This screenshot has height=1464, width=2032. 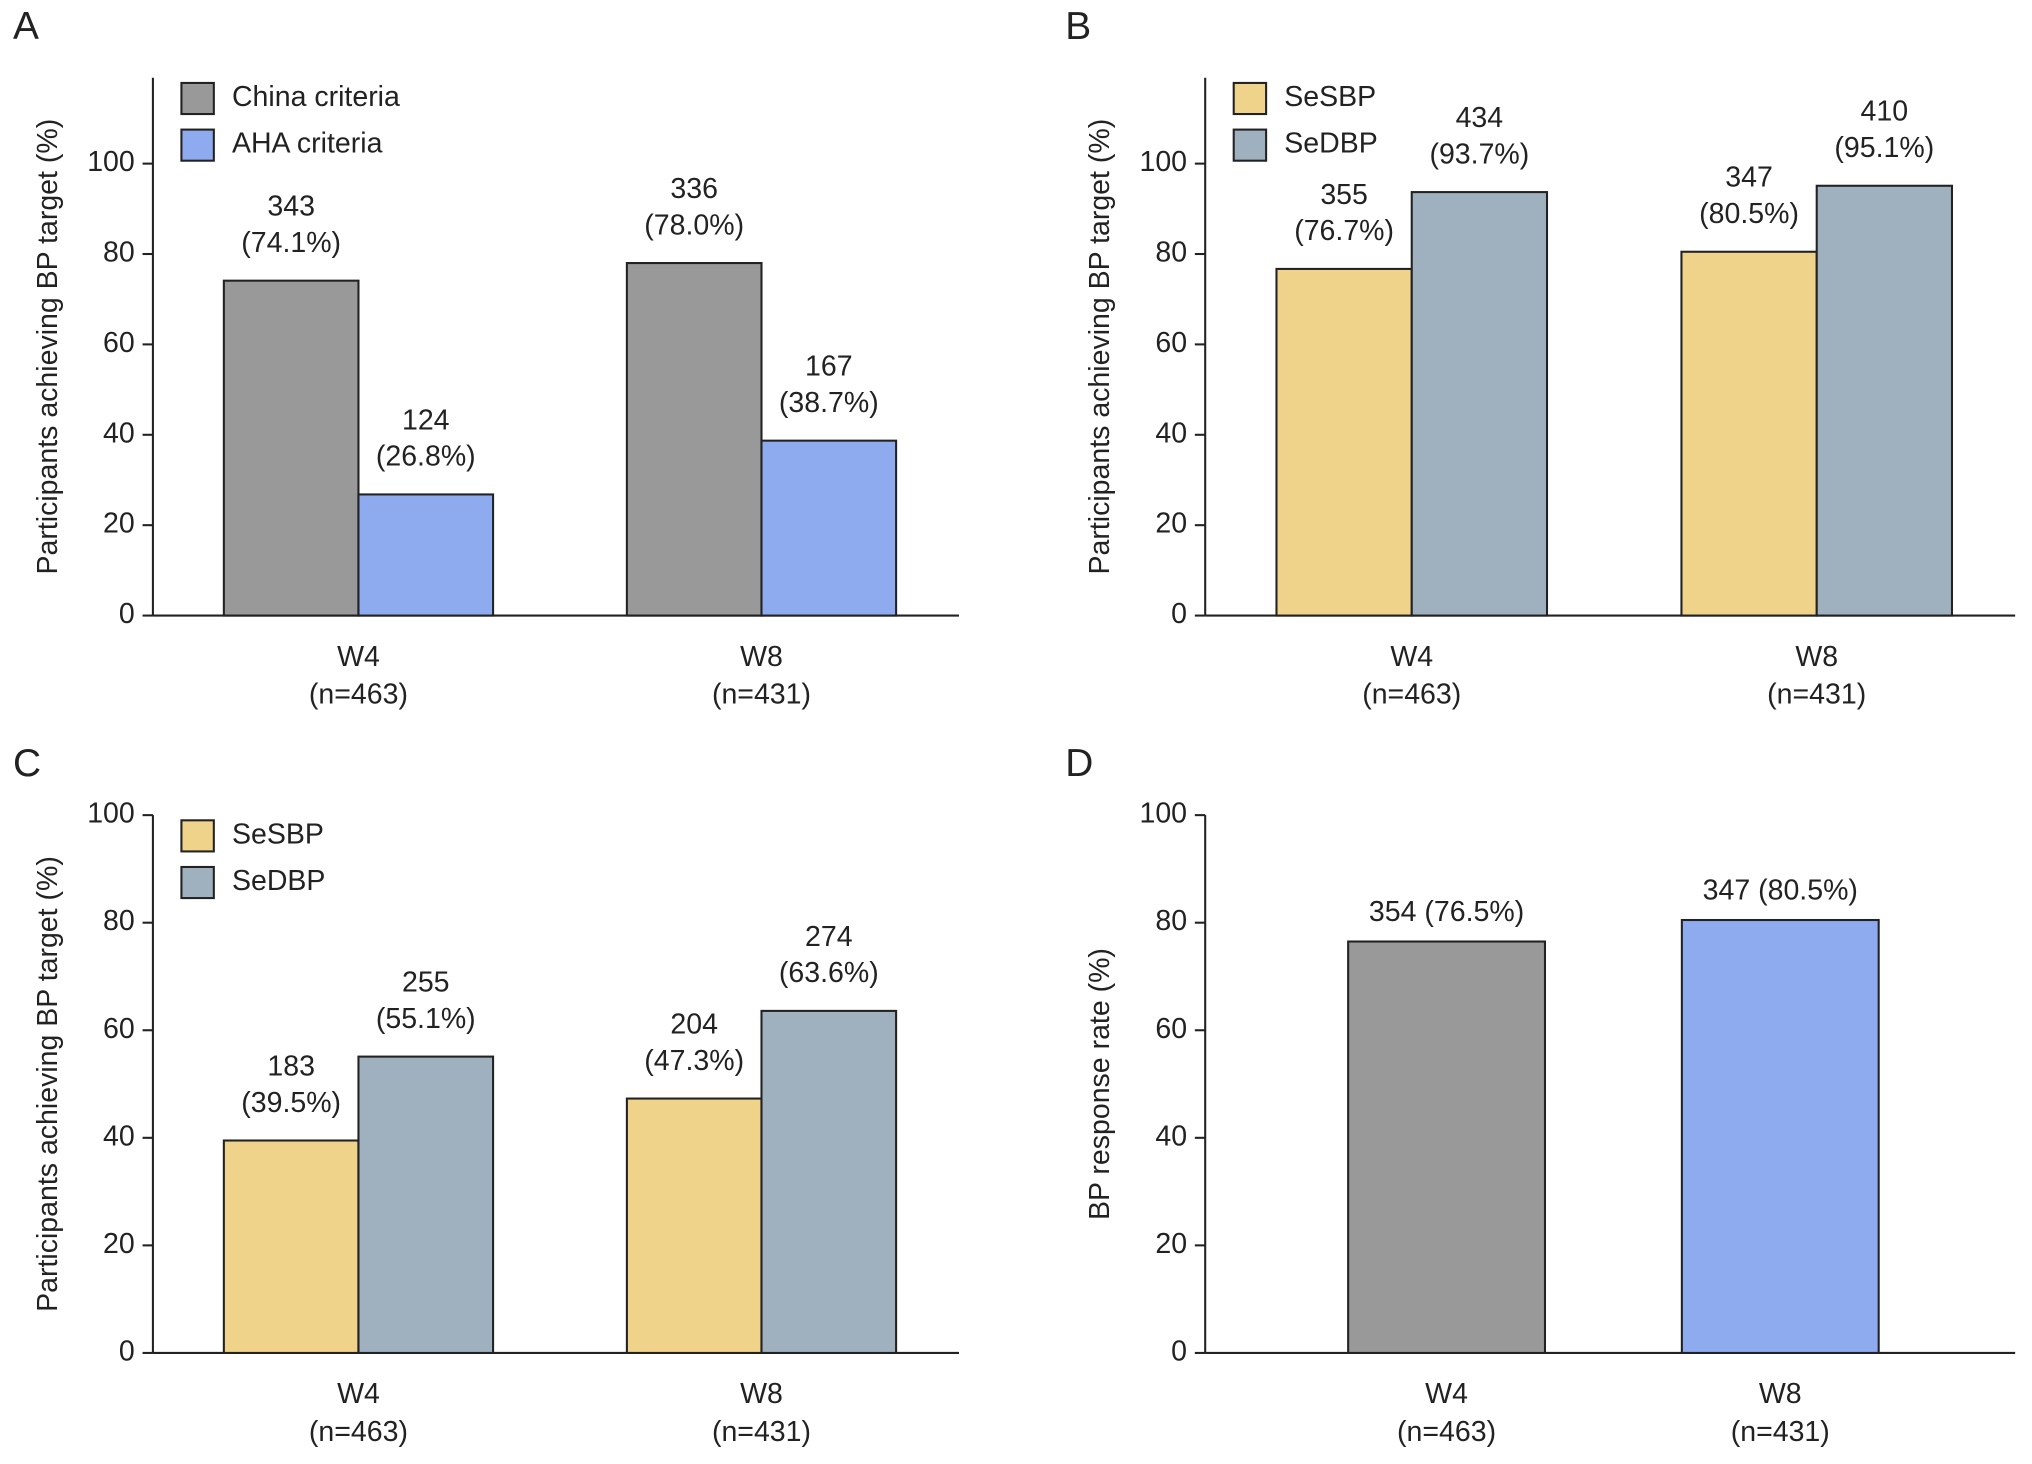 I want to click on value-label: (26.8%), so click(x=426, y=457).